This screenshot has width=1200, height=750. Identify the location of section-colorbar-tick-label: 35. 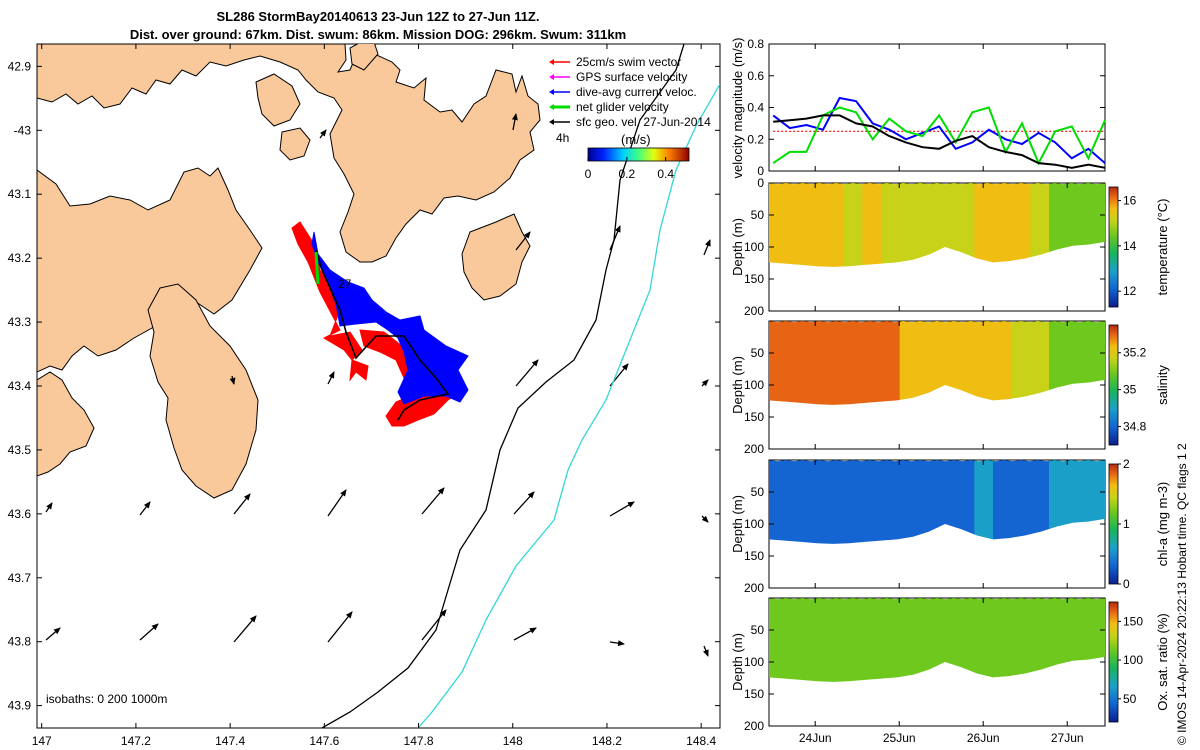
(1130, 390).